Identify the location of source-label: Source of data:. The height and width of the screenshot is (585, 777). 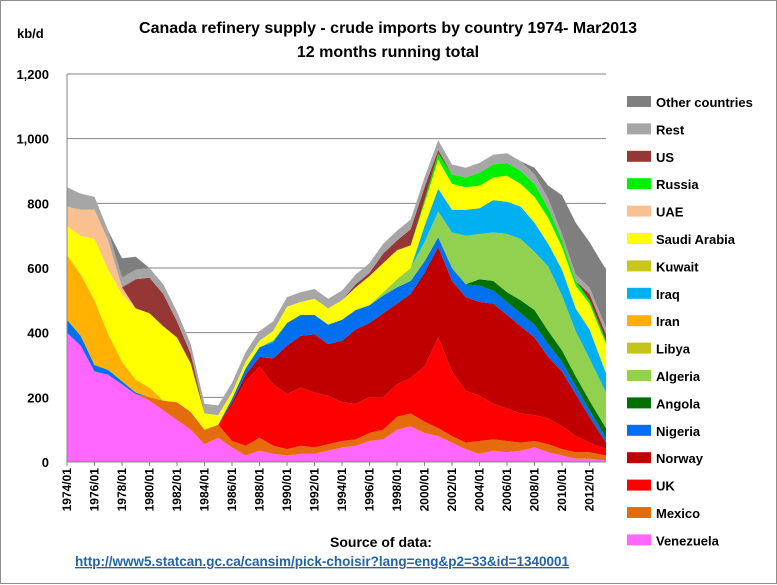
(381, 542).